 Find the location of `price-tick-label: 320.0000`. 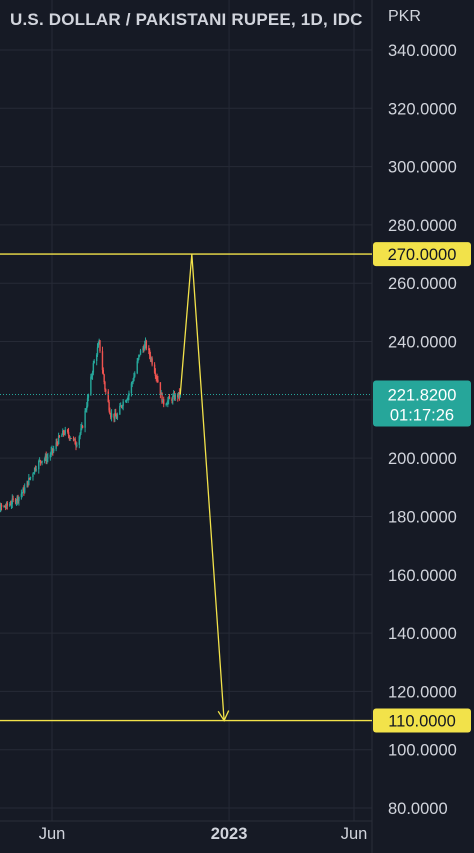

price-tick-label: 320.0000 is located at coordinates (422, 109).